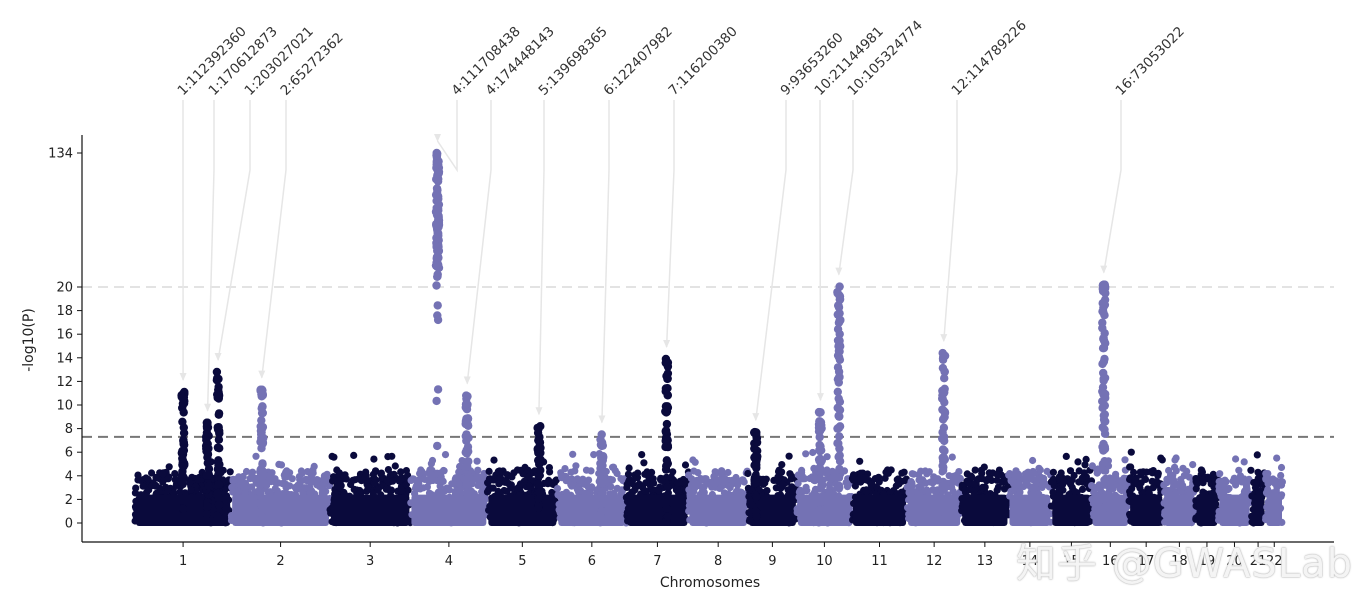  I want to click on y-tick-label: 134, so click(60, 154).